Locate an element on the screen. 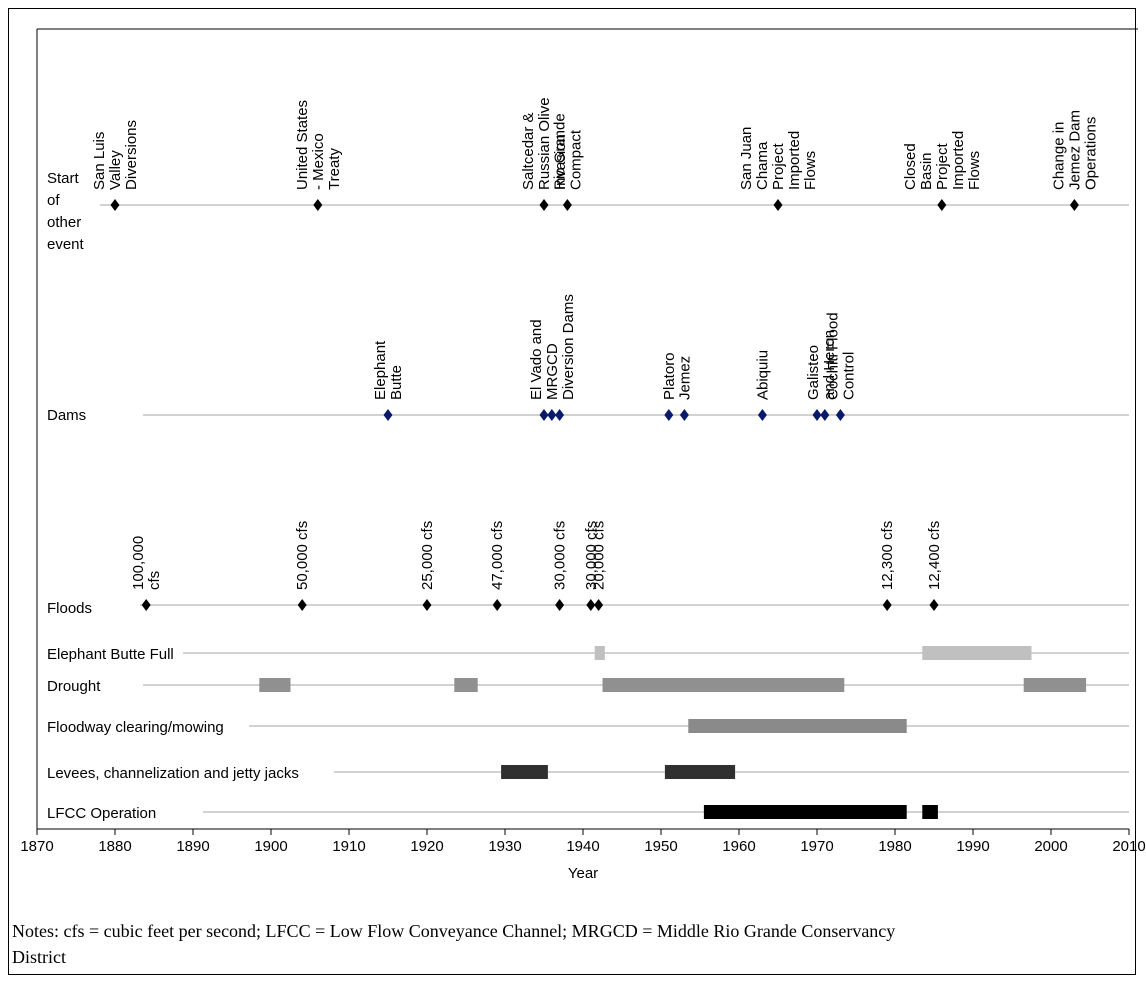 The height and width of the screenshot is (985, 1146). other-event-label: ClosedBasinProjectImportedFlows is located at coordinates (942, 160).